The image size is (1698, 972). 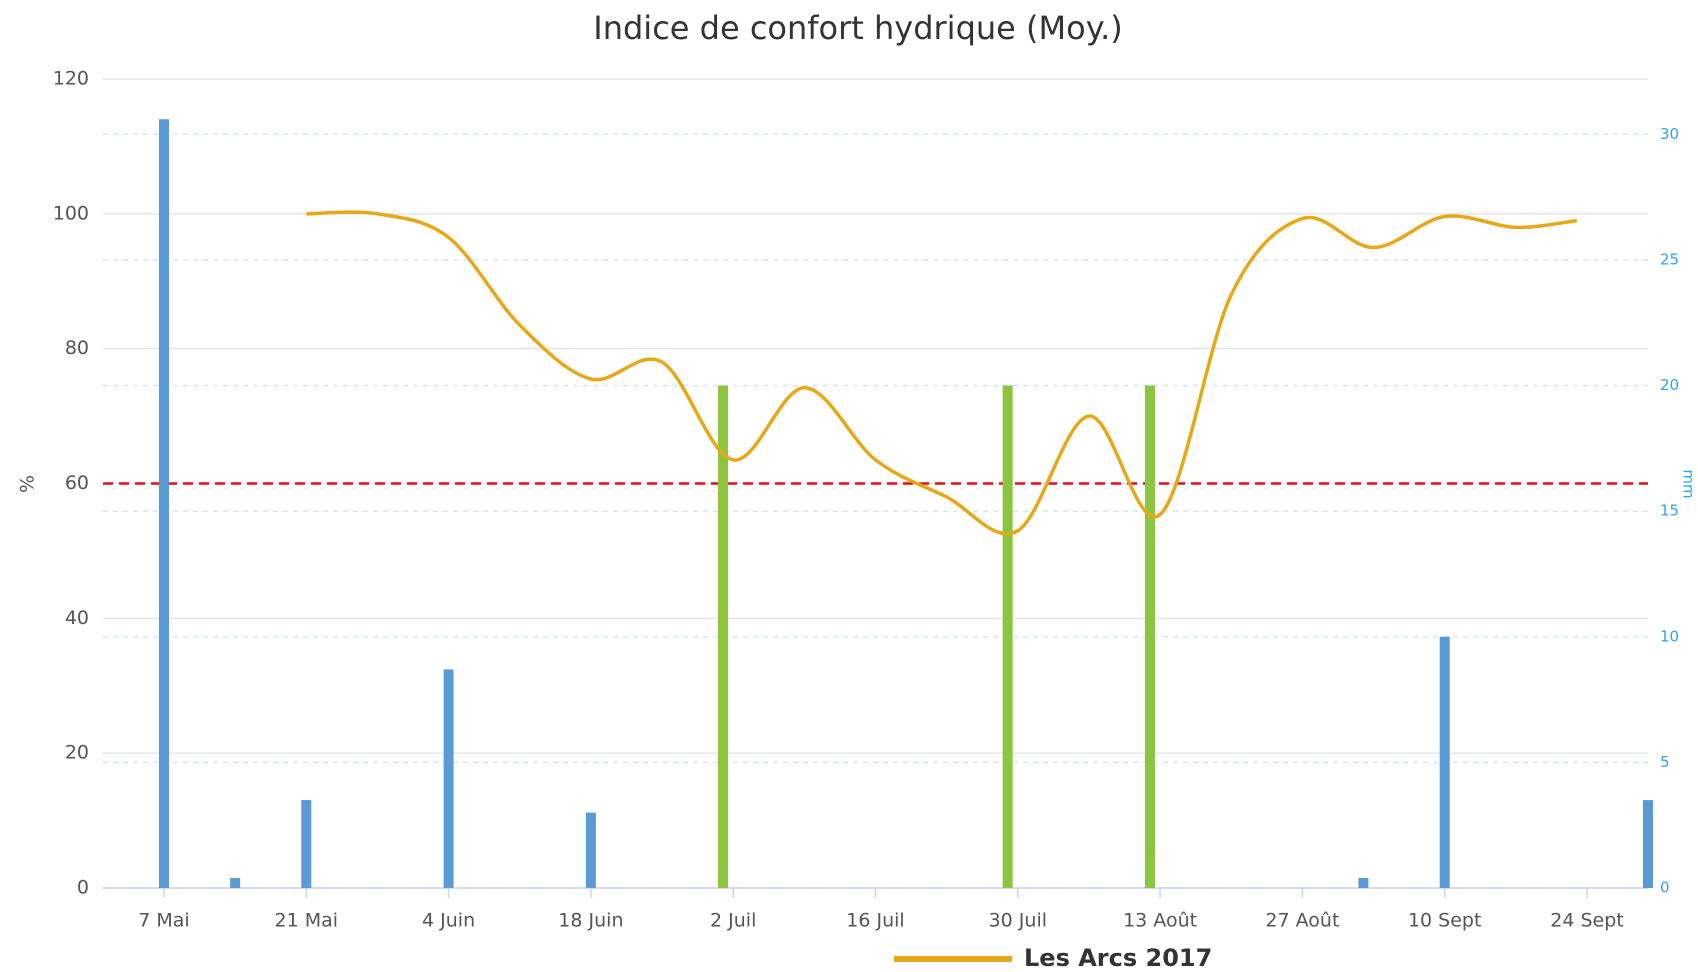 I want to click on x-tick-label: 7 Mai, so click(x=163, y=921).